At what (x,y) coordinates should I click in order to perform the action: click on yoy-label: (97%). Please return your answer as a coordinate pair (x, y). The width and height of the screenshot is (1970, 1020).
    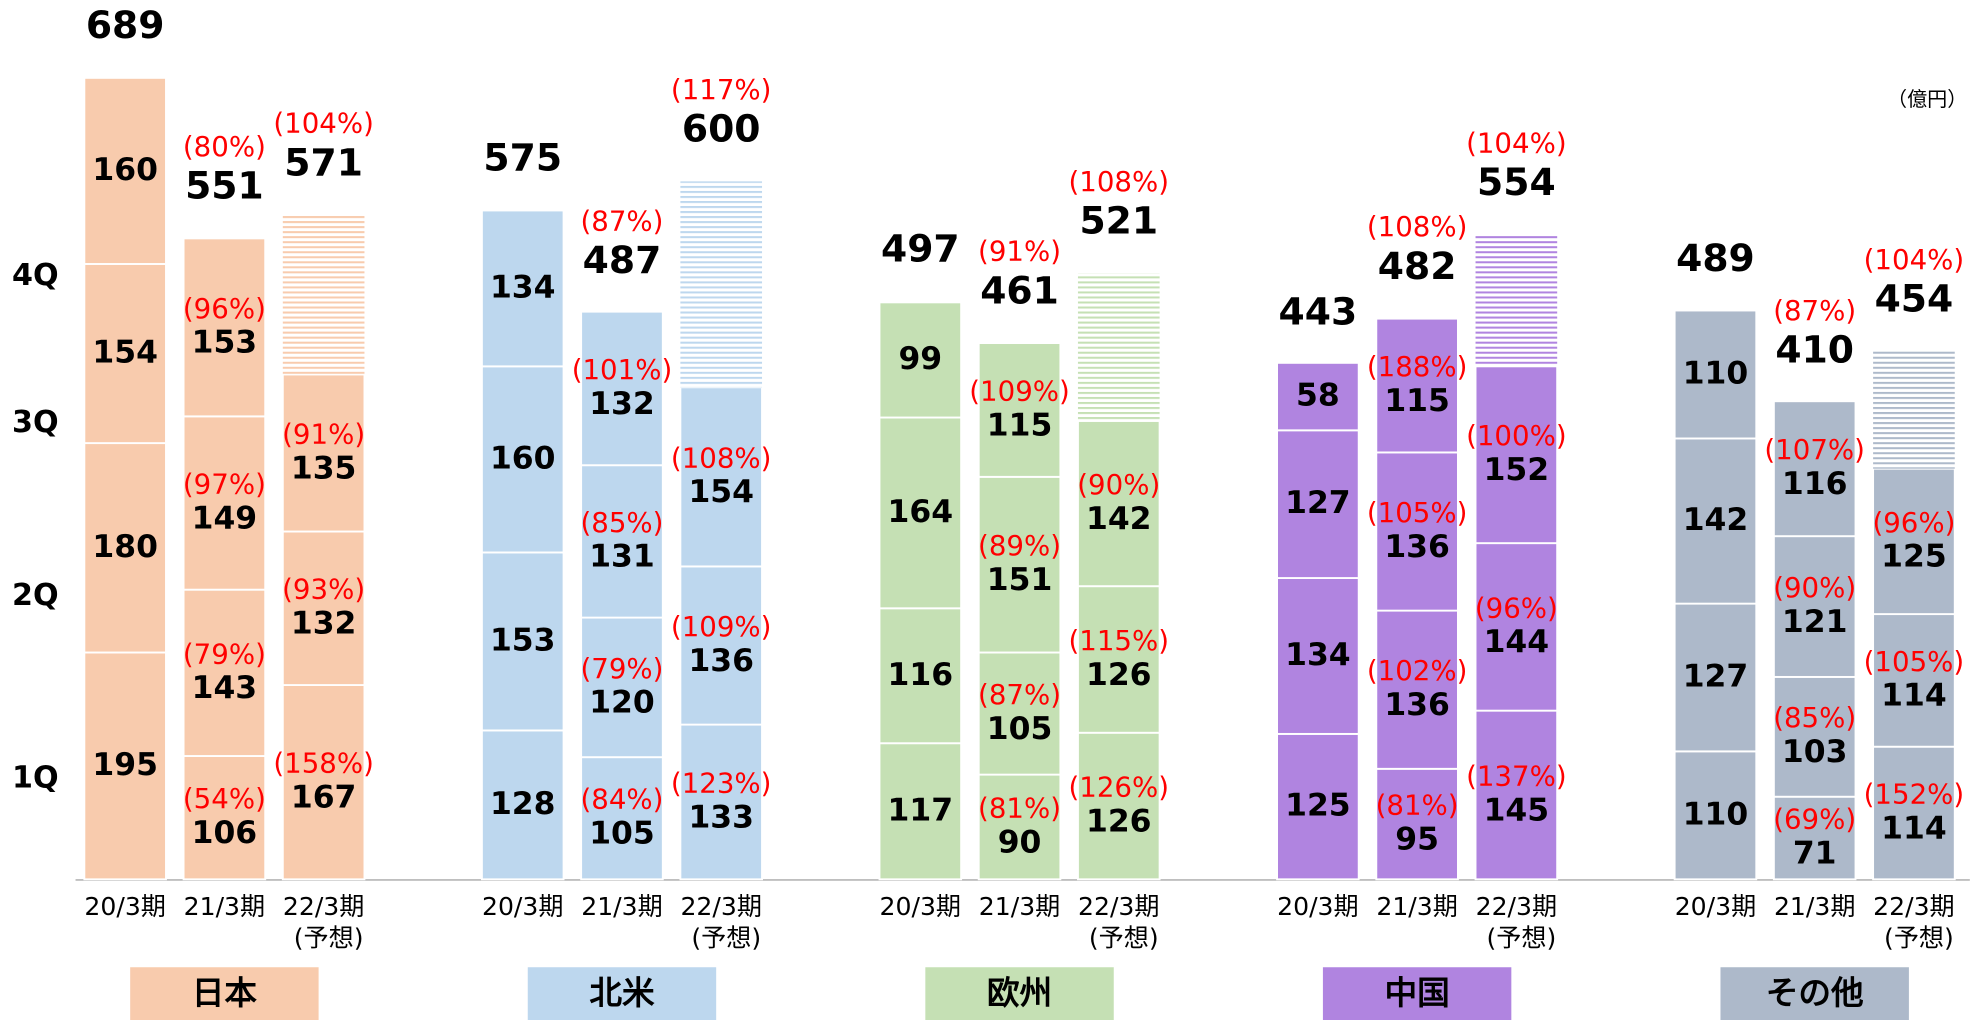
    Looking at the image, I should click on (224, 483).